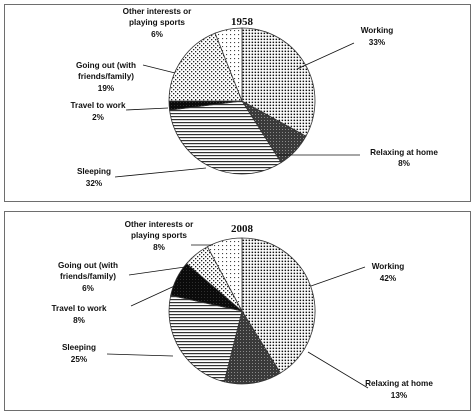 This screenshot has width=474, height=414. Describe the element at coordinates (159, 69) in the screenshot. I see `leader-line-going-out-1958` at that location.